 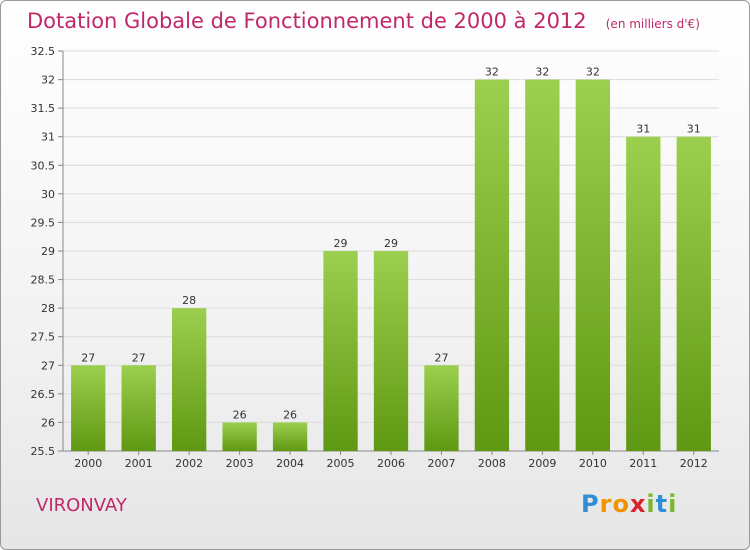 What do you see at coordinates (48, 137) in the screenshot?
I see `y-tick-label: 31` at bounding box center [48, 137].